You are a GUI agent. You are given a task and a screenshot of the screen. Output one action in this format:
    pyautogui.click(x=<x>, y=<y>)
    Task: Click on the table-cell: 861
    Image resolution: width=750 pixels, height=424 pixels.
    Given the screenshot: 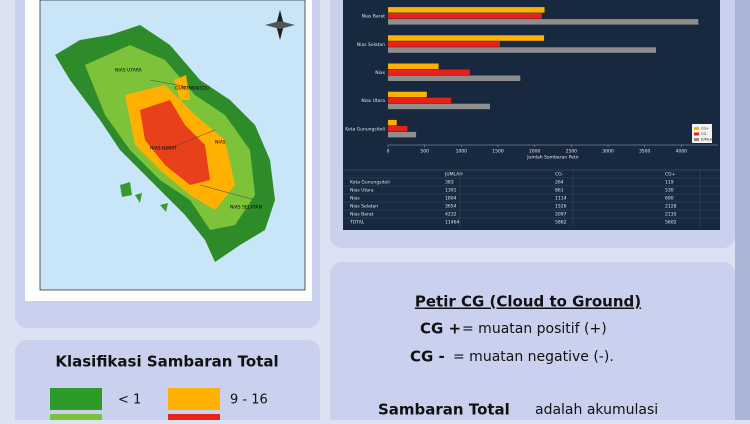 What is the action you would take?
    pyautogui.click(x=559, y=191)
    